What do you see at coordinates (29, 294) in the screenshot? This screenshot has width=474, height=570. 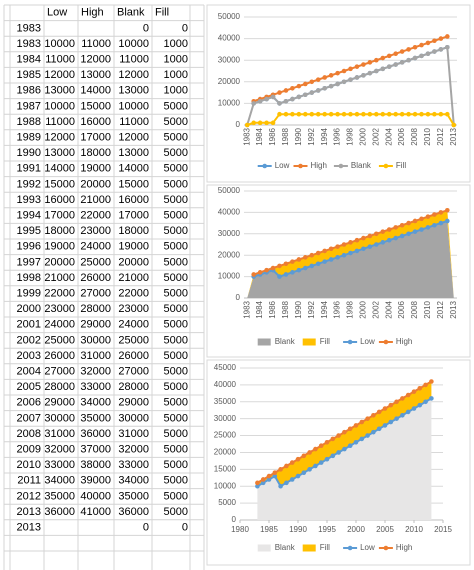 I see `cell: 1999` at bounding box center [29, 294].